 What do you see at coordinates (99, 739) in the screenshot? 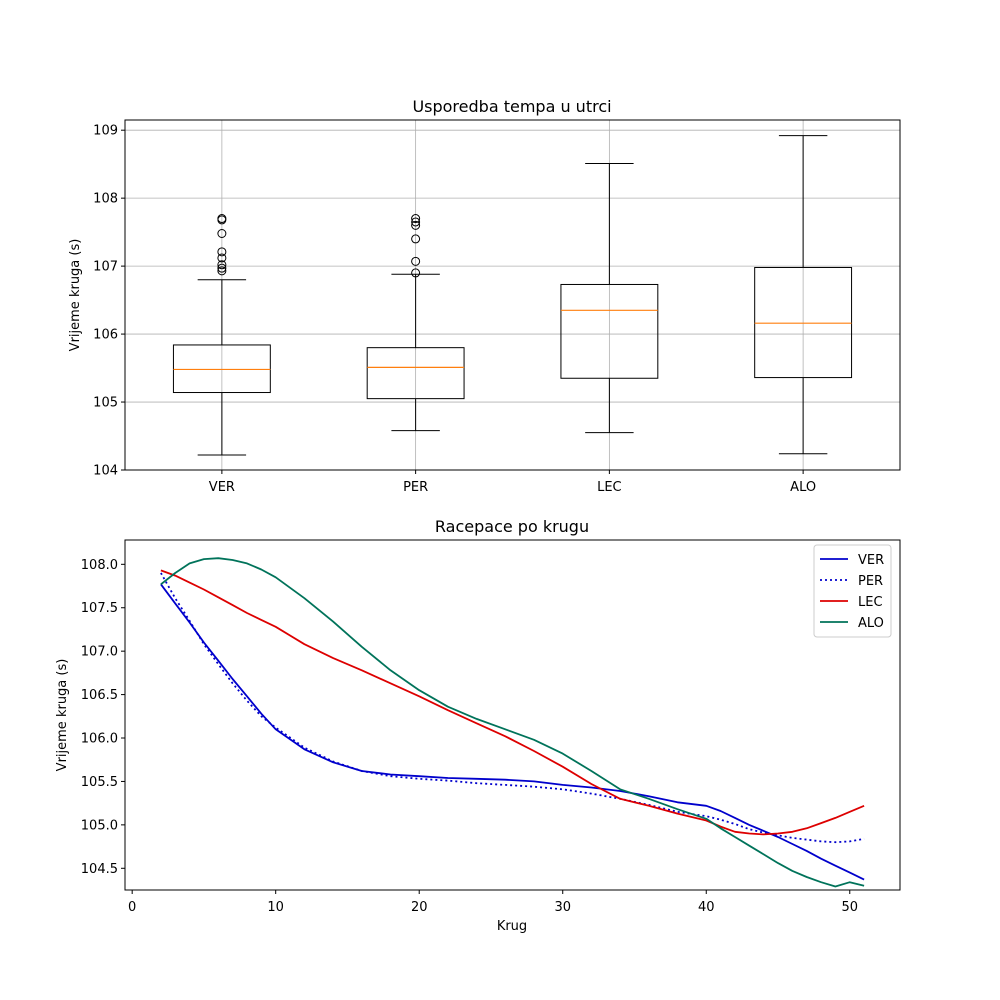
I see `y-tick-label: 106.0` at bounding box center [99, 739].